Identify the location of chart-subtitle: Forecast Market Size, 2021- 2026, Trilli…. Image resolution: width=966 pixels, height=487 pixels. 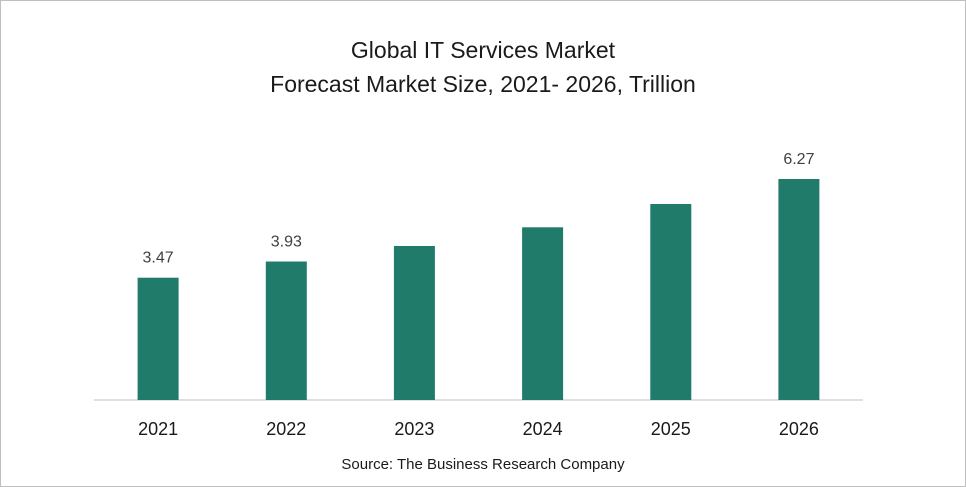
(483, 84).